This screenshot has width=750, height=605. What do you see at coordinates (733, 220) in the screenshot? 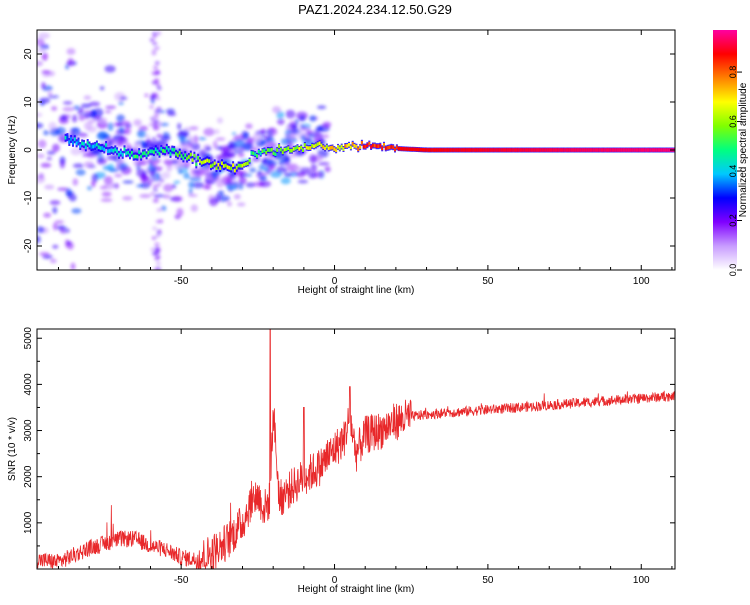
I see `colorbar-tick-label: 0.2` at bounding box center [733, 220].